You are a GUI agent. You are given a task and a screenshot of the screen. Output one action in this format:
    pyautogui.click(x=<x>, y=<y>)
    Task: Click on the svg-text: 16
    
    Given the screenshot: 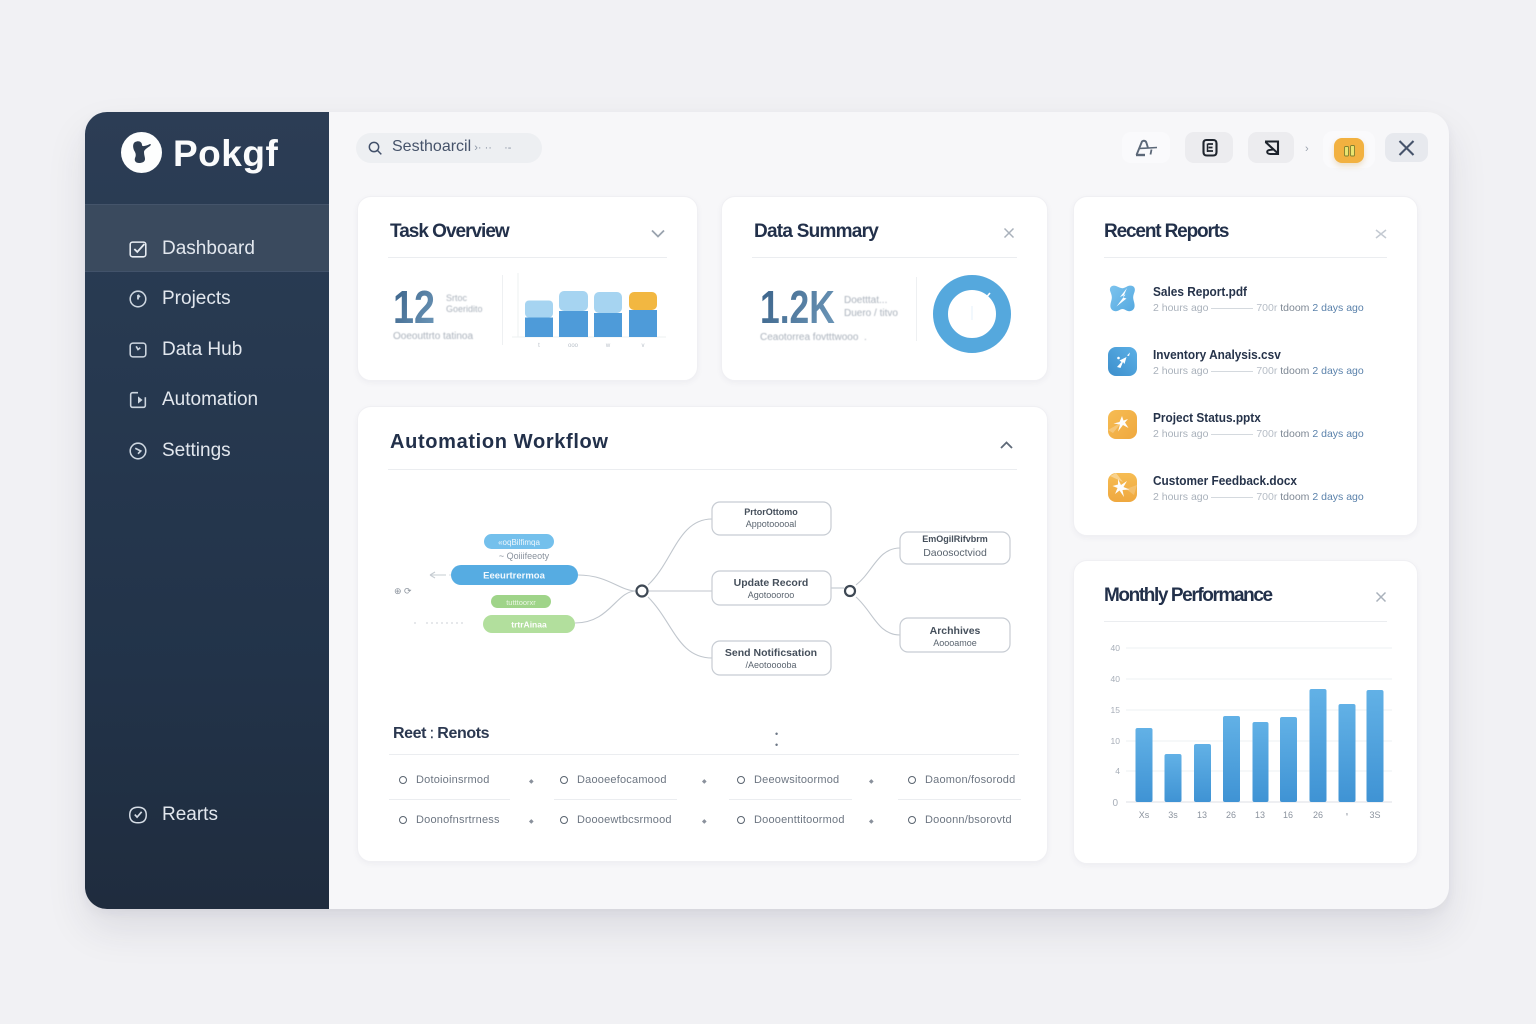 What is the action you would take?
    pyautogui.click(x=1288, y=815)
    